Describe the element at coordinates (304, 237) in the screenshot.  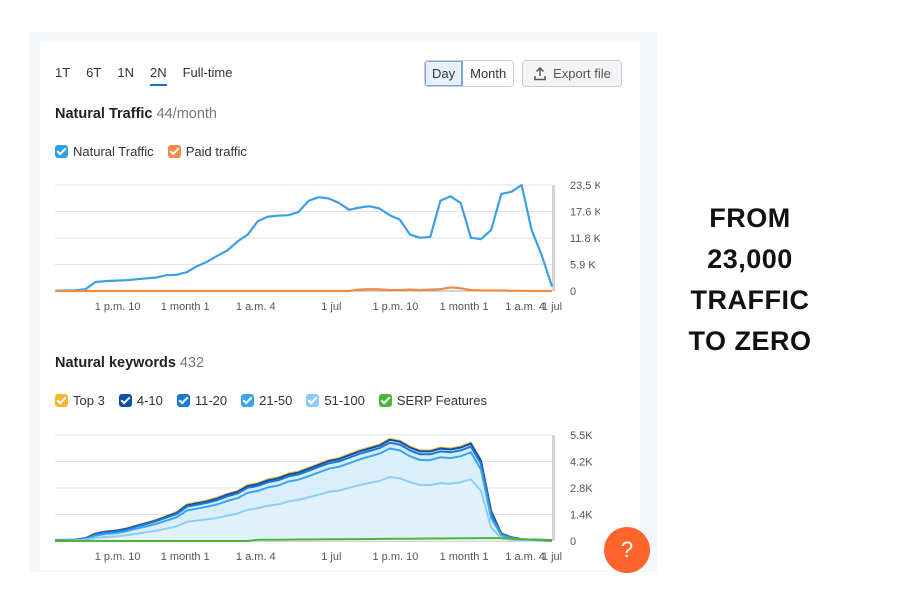
I see `series-line-natural-traffic` at that location.